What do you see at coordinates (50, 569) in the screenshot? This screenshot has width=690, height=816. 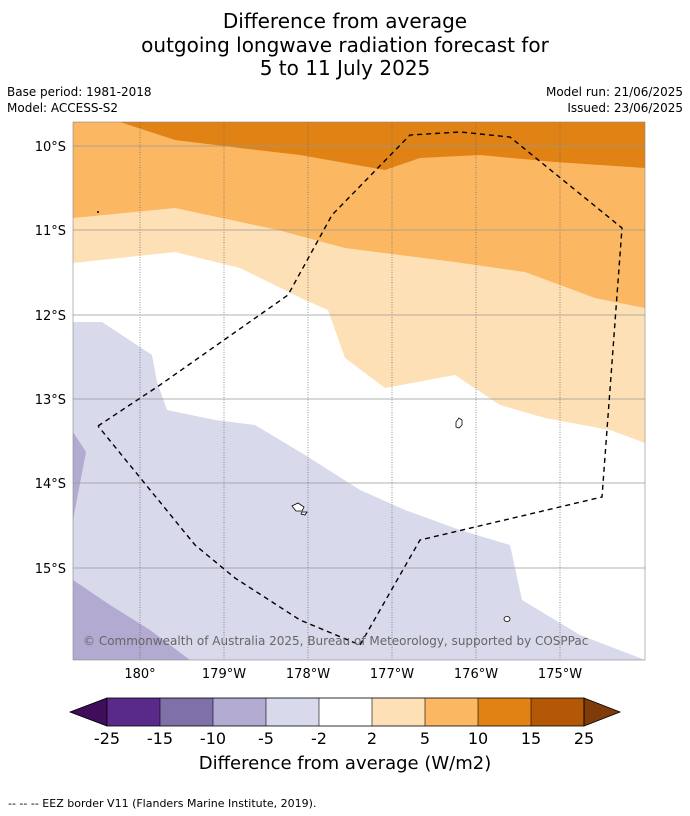 I see `lat-label-15s: 15°S` at bounding box center [50, 569].